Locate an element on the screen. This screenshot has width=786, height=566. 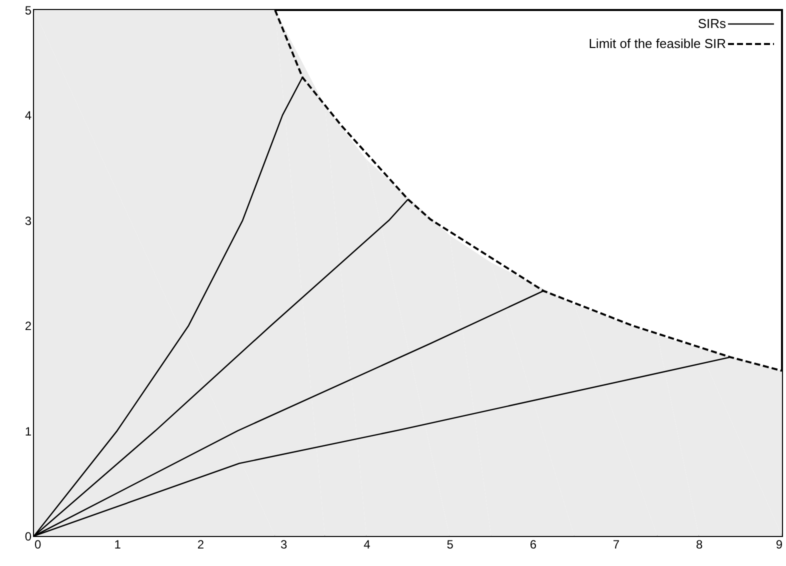
x-tick-label: 8 is located at coordinates (700, 545).